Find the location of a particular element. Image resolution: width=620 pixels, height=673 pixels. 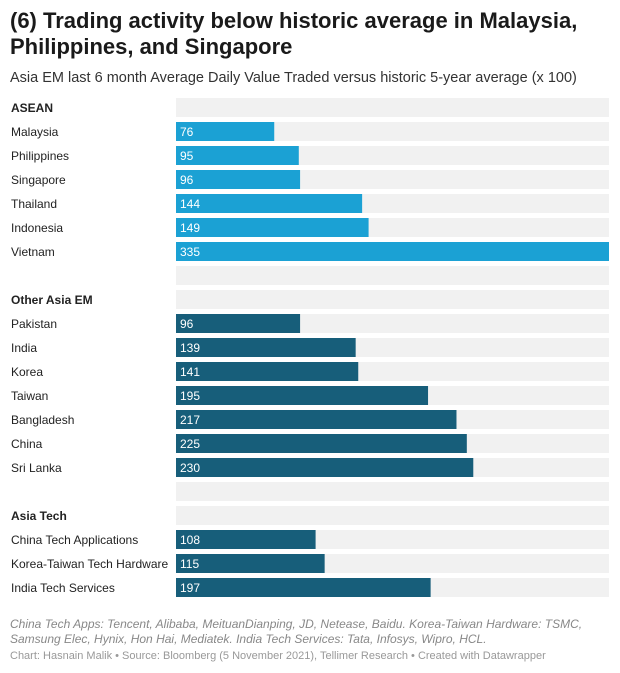

category-label: Korea-Taiwan Tech Hardware is located at coordinates (90, 564).